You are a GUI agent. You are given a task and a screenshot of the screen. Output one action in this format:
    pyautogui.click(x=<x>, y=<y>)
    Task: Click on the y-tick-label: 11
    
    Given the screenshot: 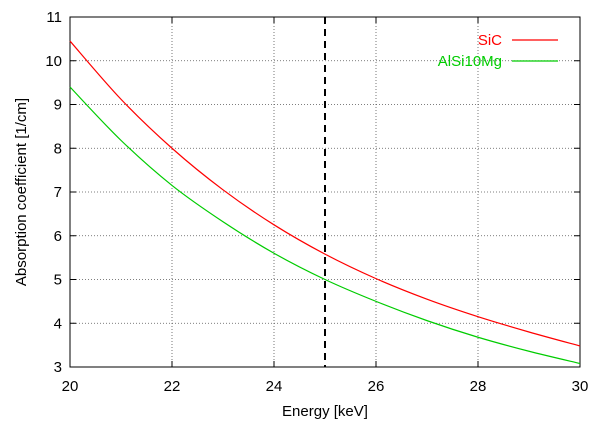 What is the action you would take?
    pyautogui.click(x=54, y=17)
    